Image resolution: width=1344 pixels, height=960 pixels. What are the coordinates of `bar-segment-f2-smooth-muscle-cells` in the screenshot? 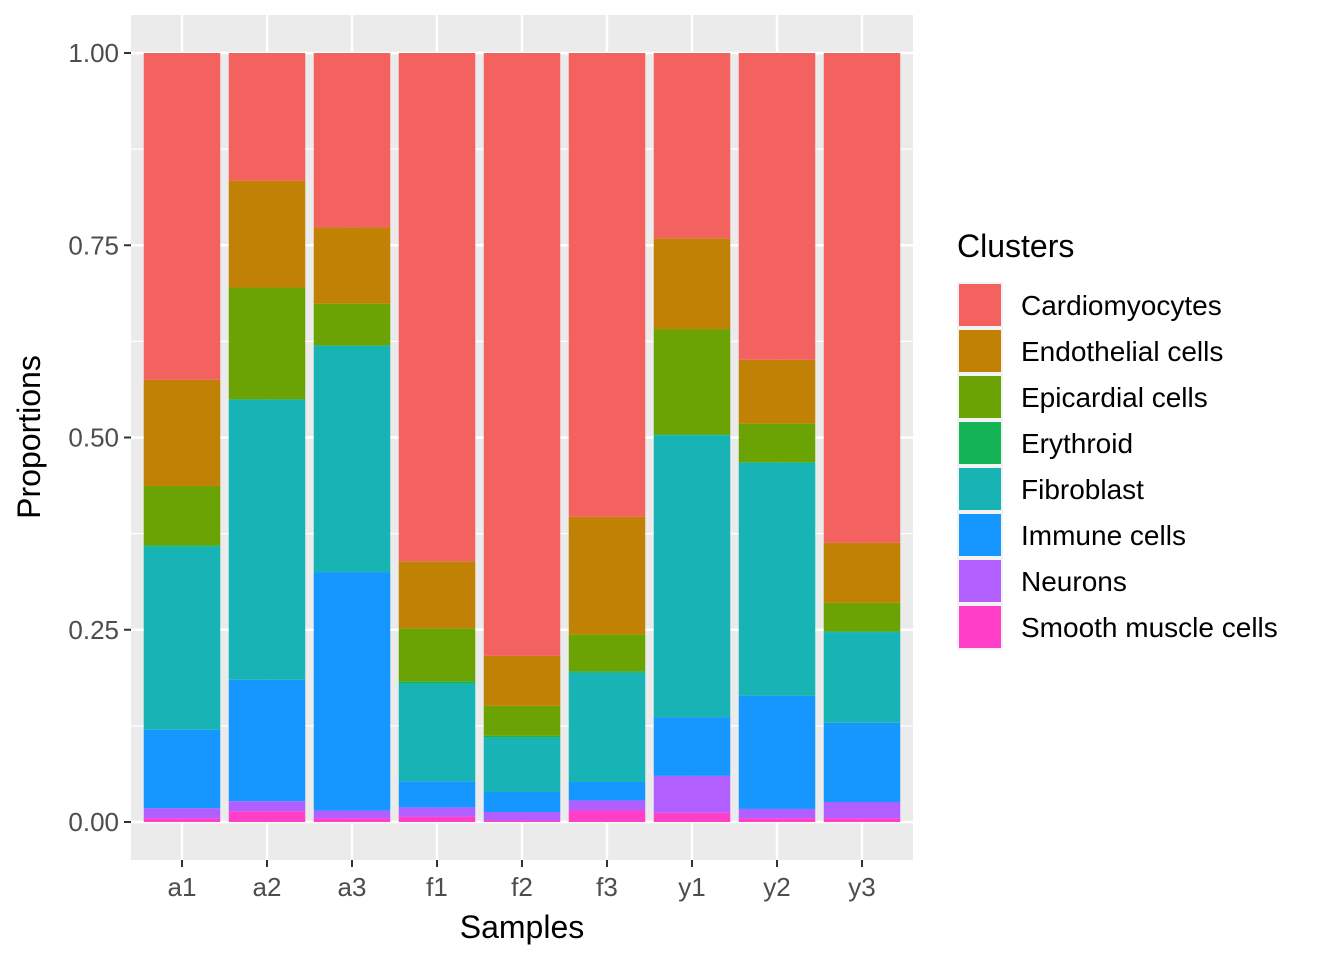 It's located at (522, 821).